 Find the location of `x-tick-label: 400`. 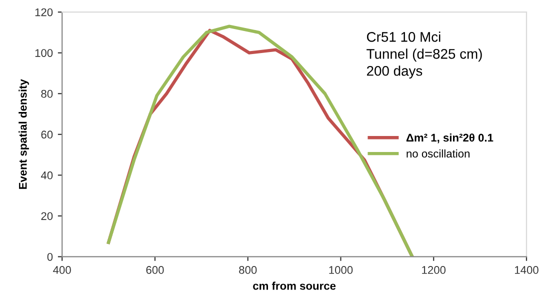

x-tick-label: 400 is located at coordinates (62, 270).